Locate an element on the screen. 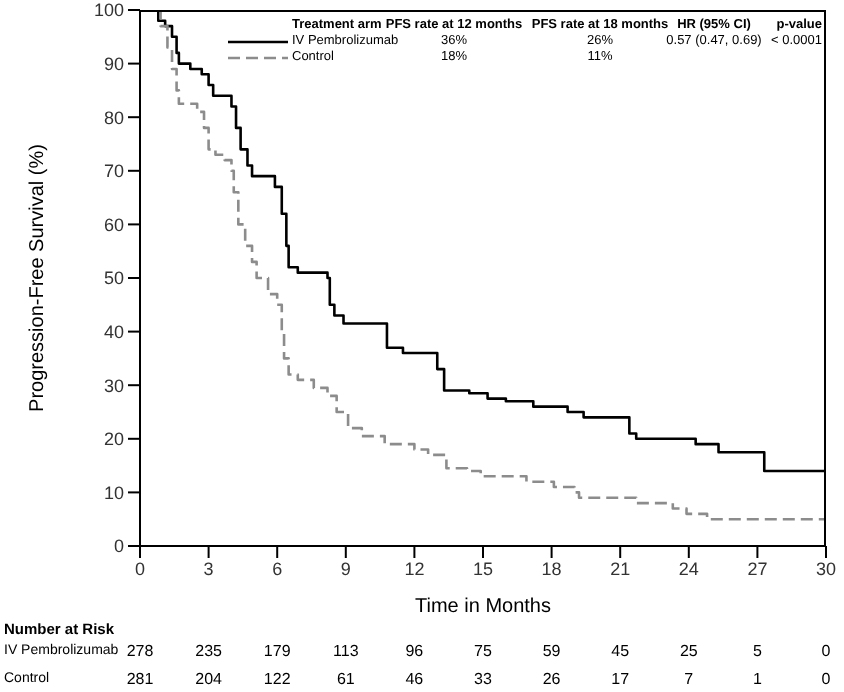  x-tick-label: 15 is located at coordinates (483, 568).